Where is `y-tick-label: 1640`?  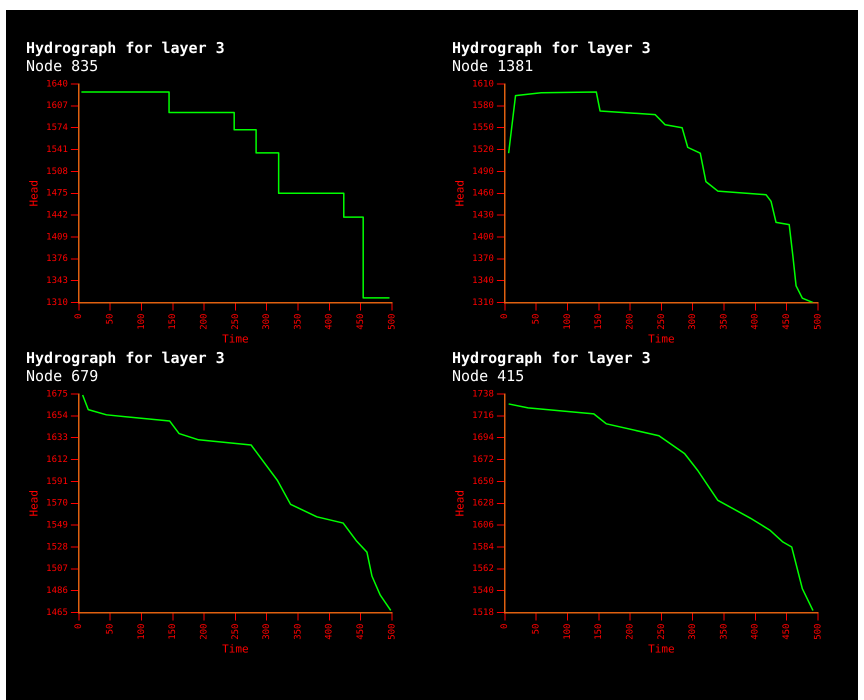
y-tick-label: 1640 is located at coordinates (57, 84).